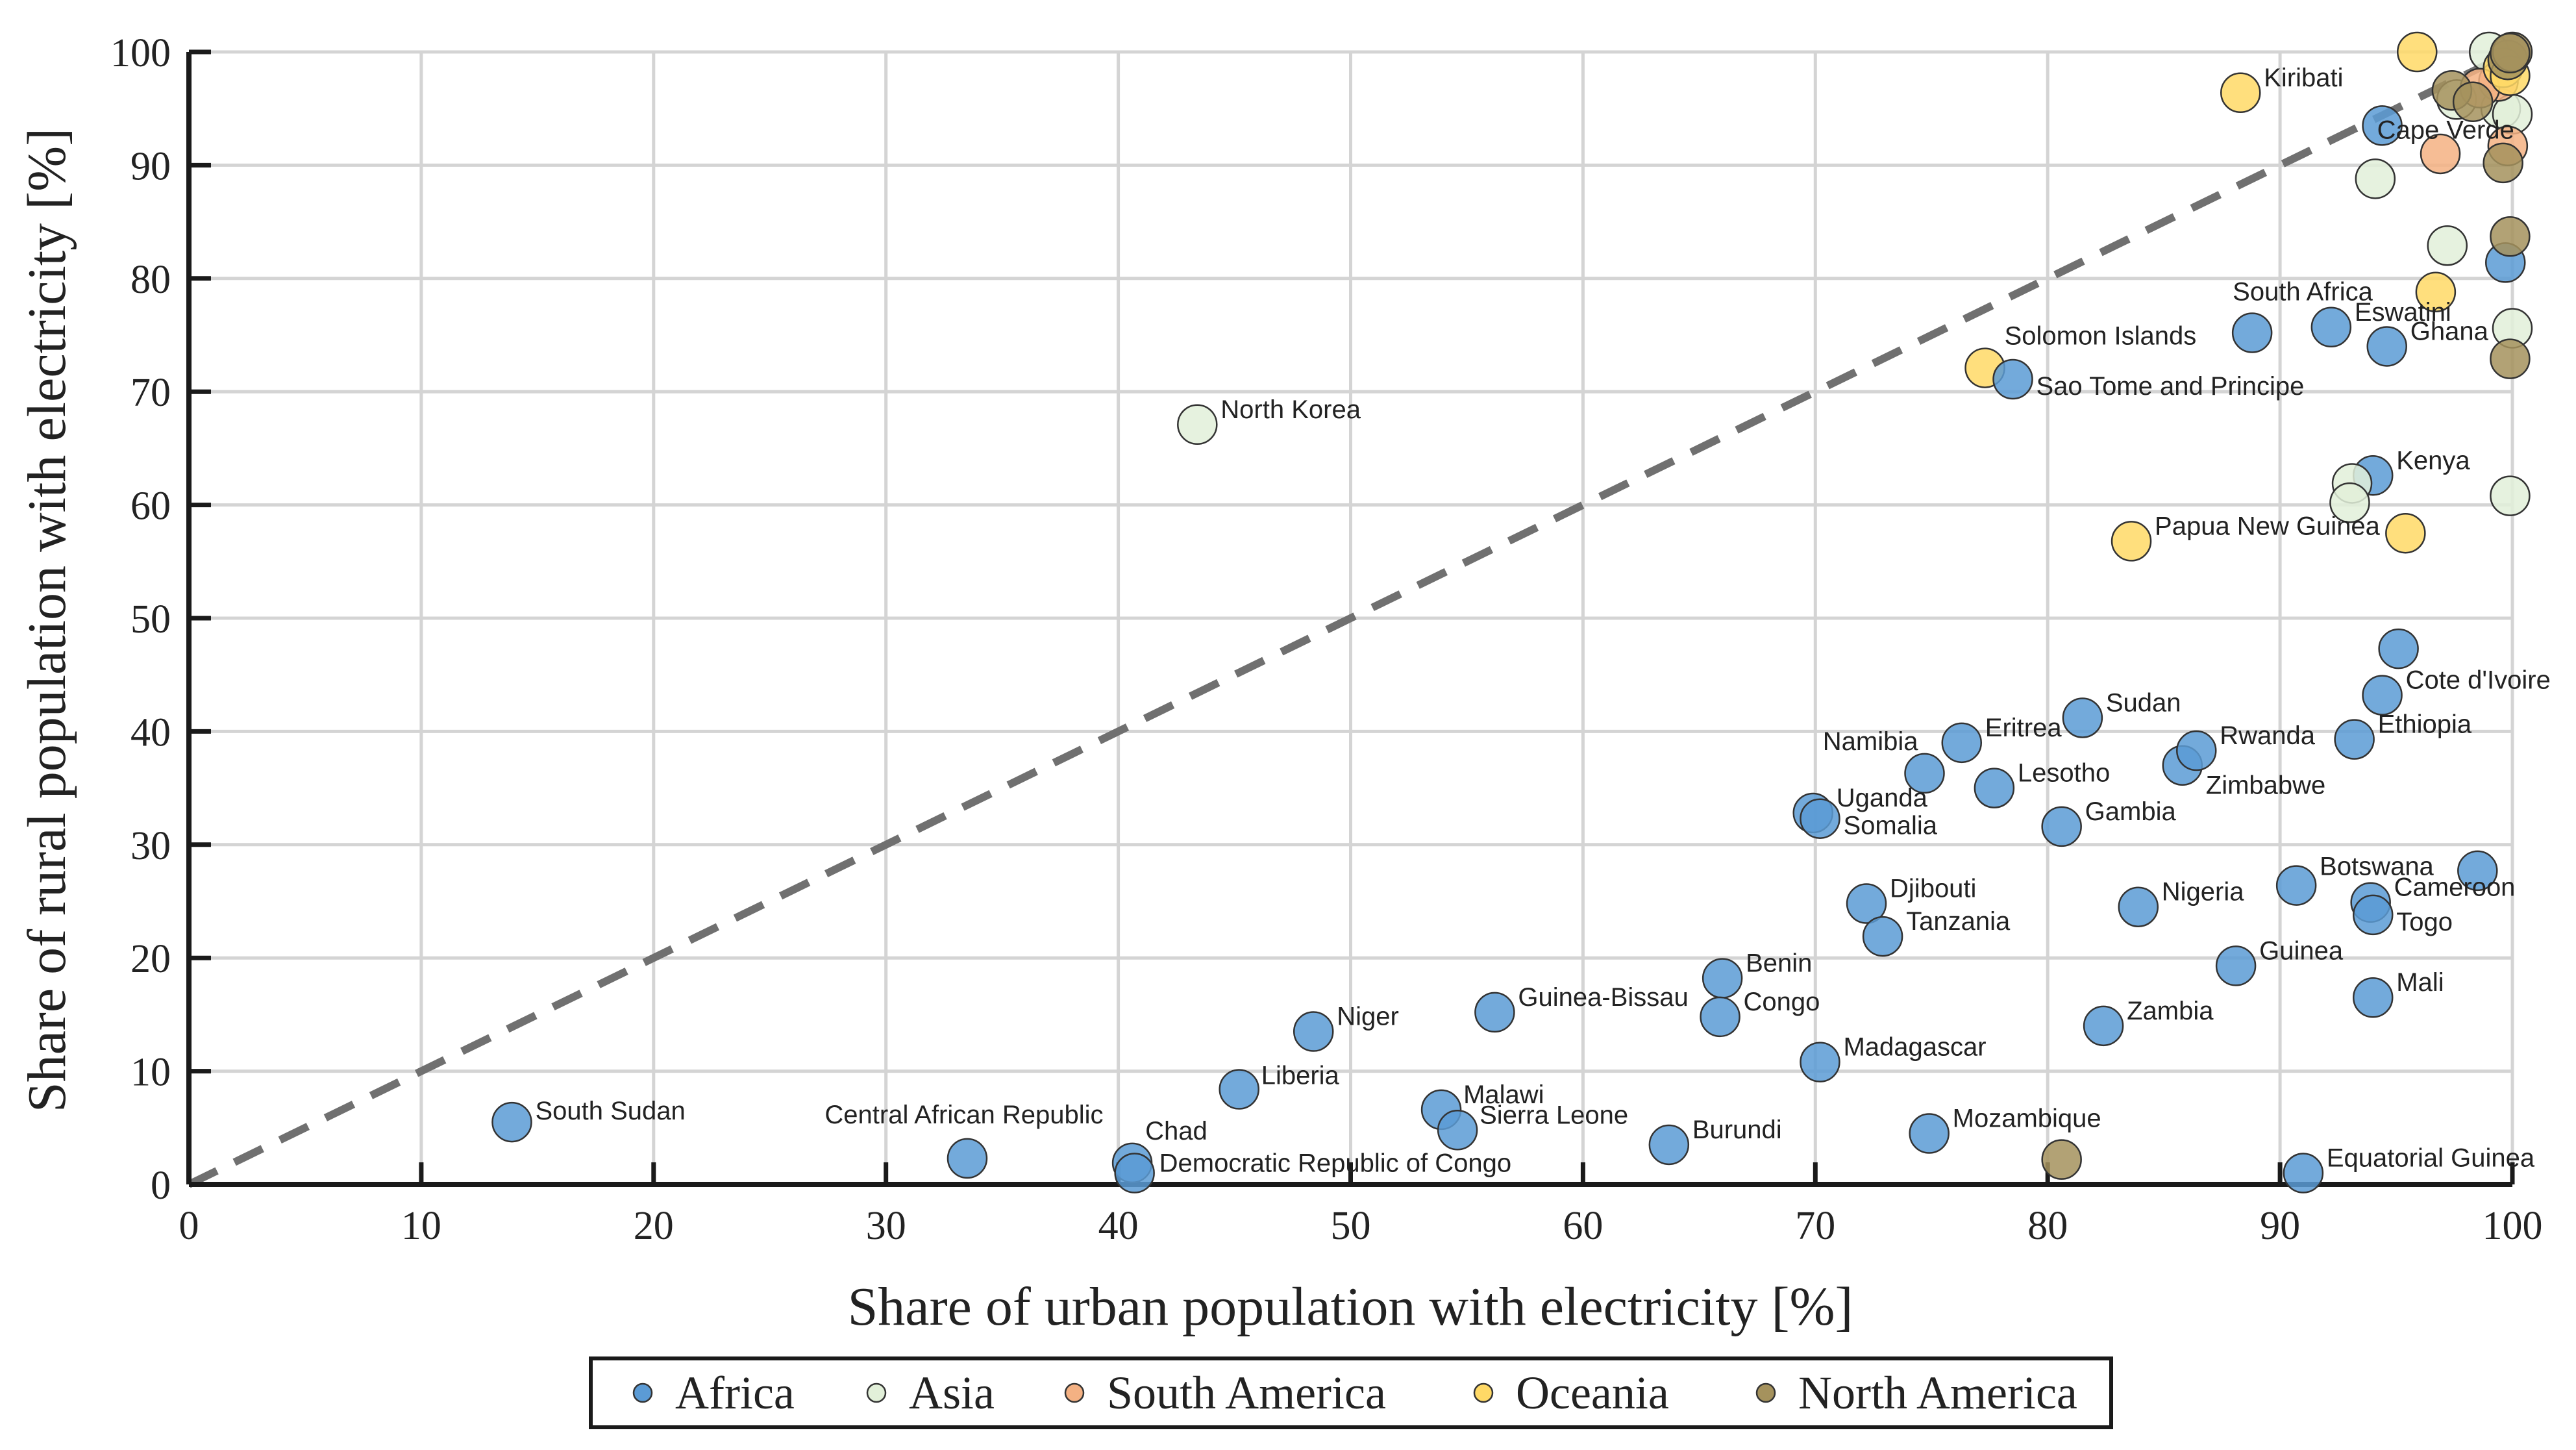 The width and height of the screenshot is (2576, 1450). Describe the element at coordinates (1603, 997) in the screenshot. I see `label-guinea-bissau: Guinea-Bissau` at that location.